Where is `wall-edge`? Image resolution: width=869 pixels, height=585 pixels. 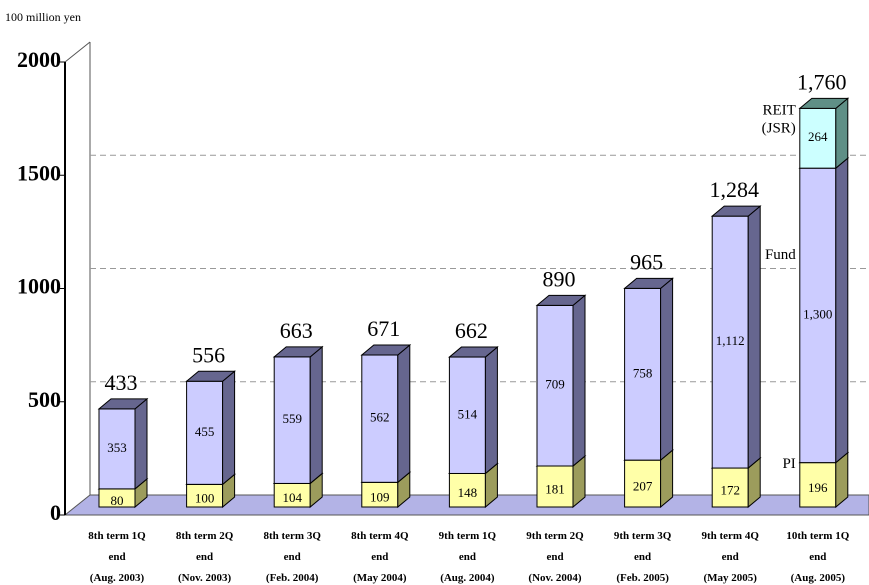 wall-edge is located at coordinates (77, 52).